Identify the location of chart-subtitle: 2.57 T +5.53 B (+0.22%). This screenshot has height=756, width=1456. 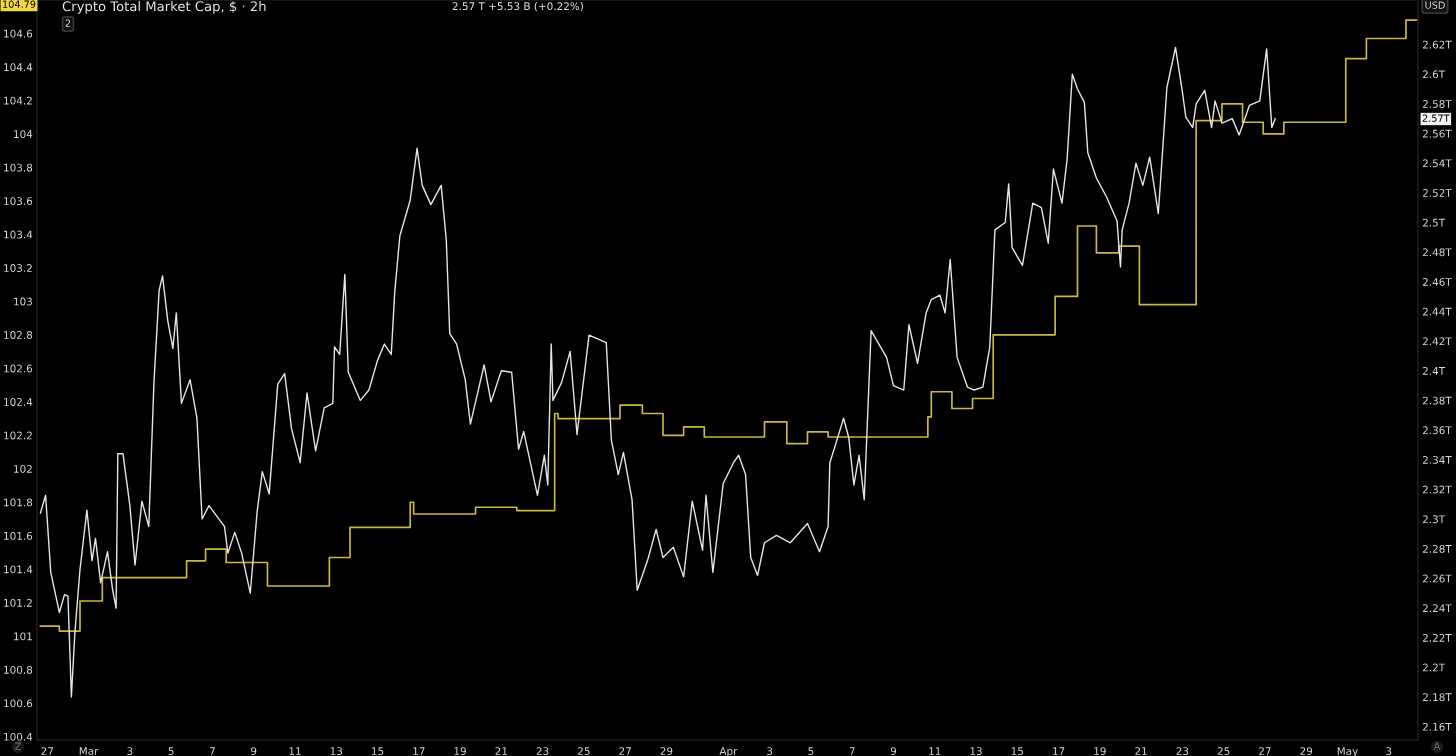
(517, 7).